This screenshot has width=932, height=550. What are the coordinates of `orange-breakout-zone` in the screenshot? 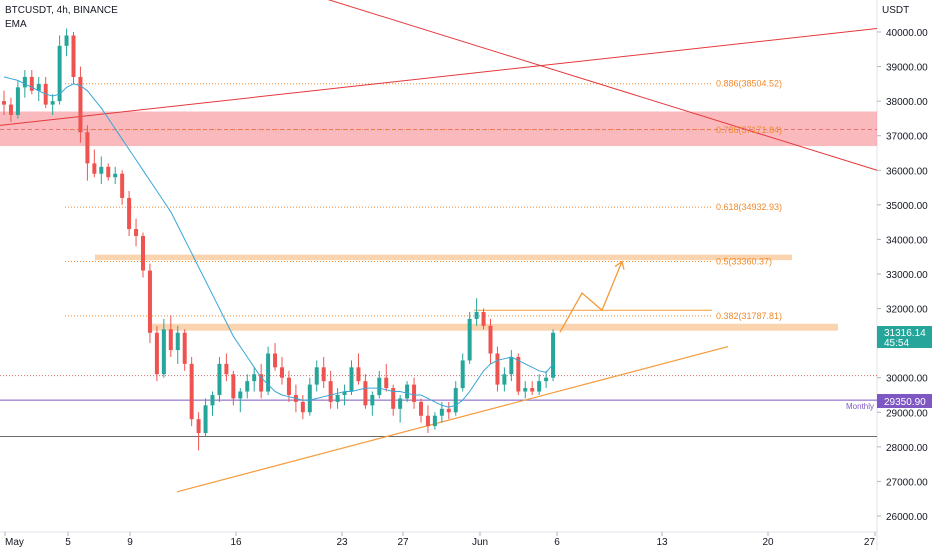 It's located at (494, 327).